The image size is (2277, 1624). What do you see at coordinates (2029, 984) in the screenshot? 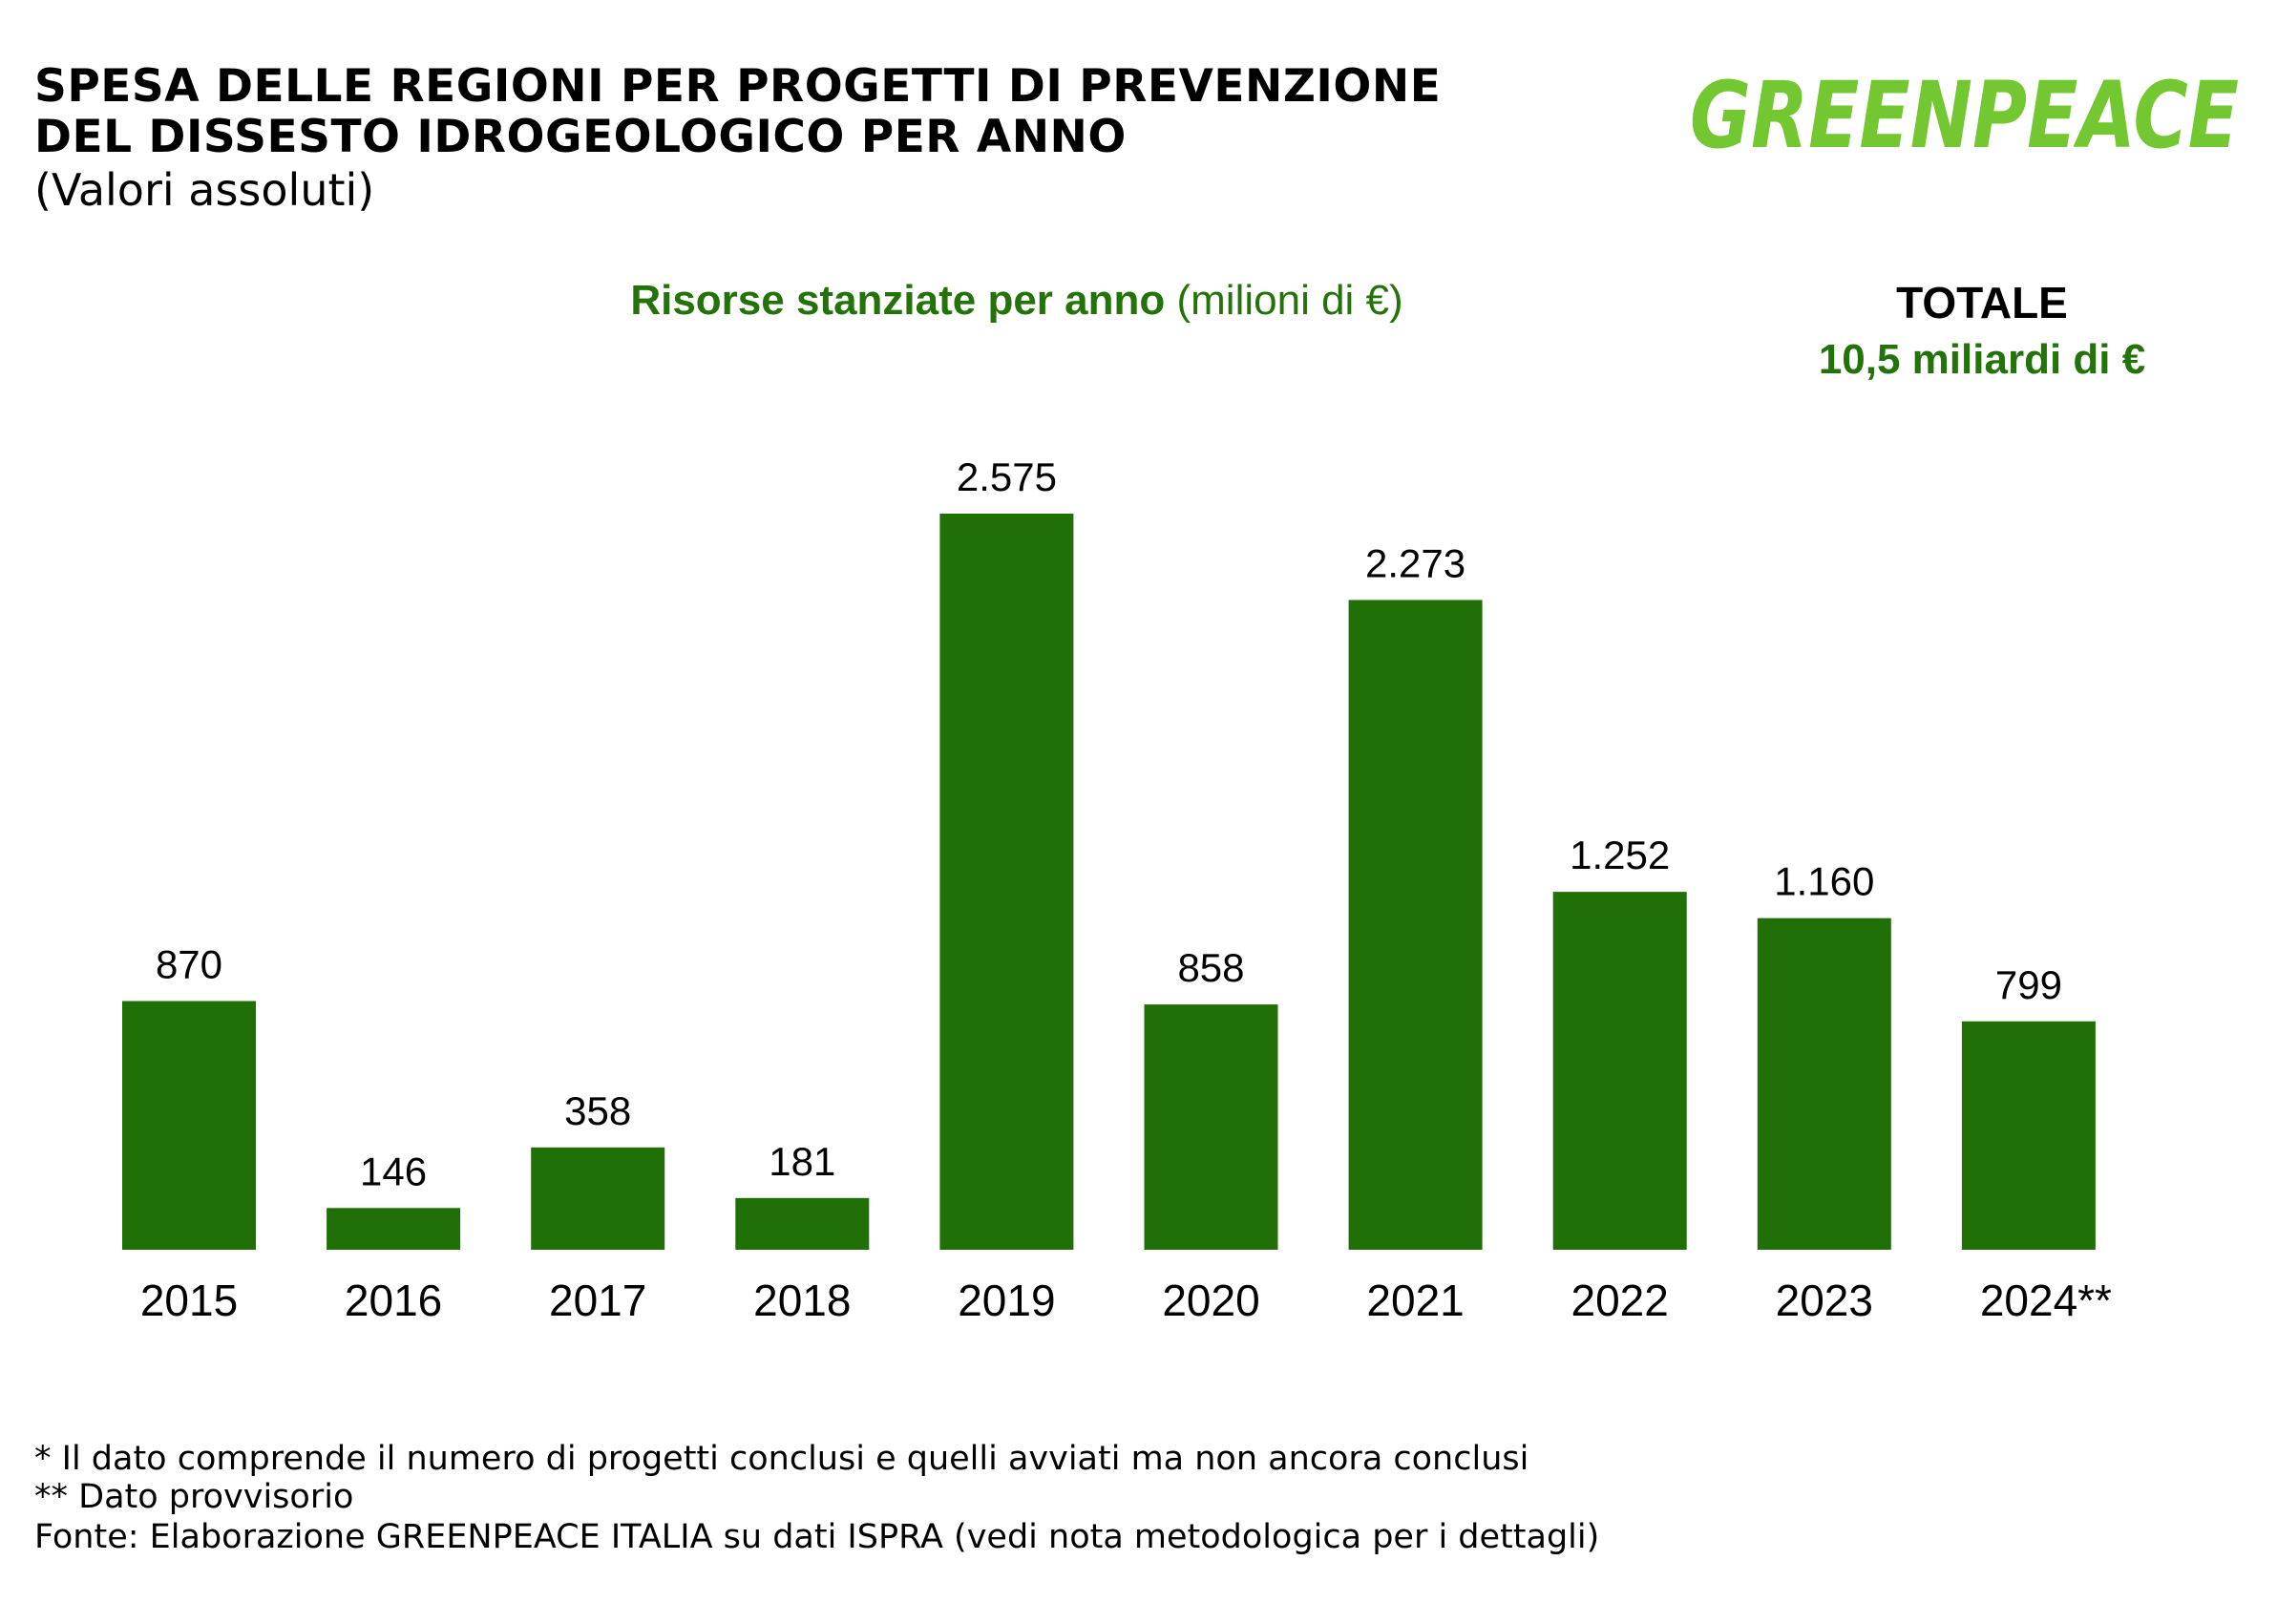
I see `value-label: 799` at bounding box center [2029, 984].